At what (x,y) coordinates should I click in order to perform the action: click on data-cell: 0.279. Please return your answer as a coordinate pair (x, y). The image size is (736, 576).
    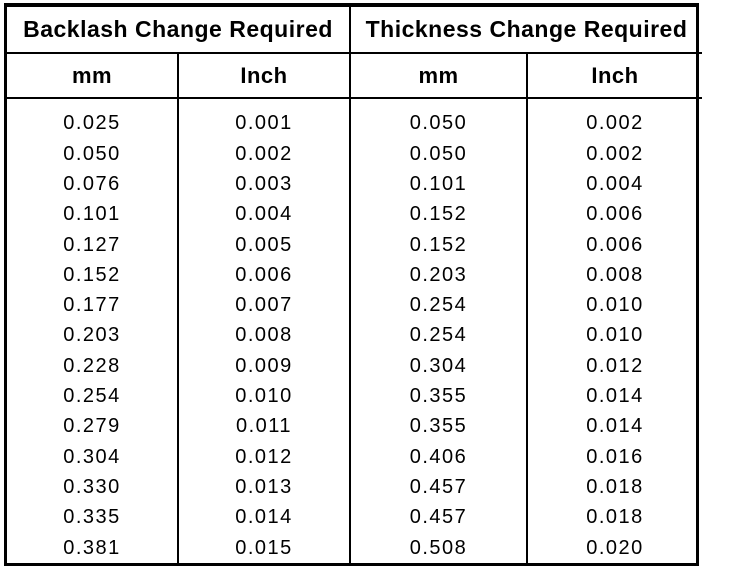
    Looking at the image, I should click on (93, 426).